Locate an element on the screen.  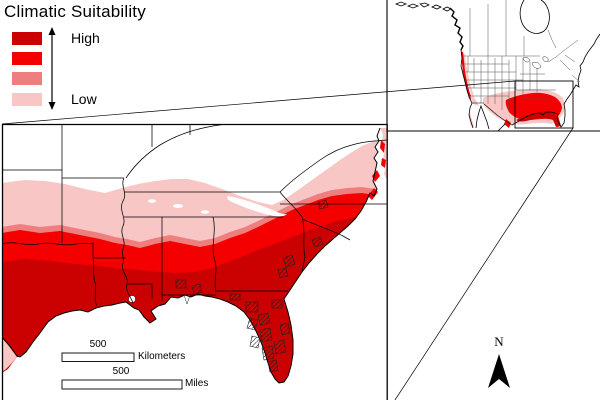
great-lakes is located at coordinates (535, 62).